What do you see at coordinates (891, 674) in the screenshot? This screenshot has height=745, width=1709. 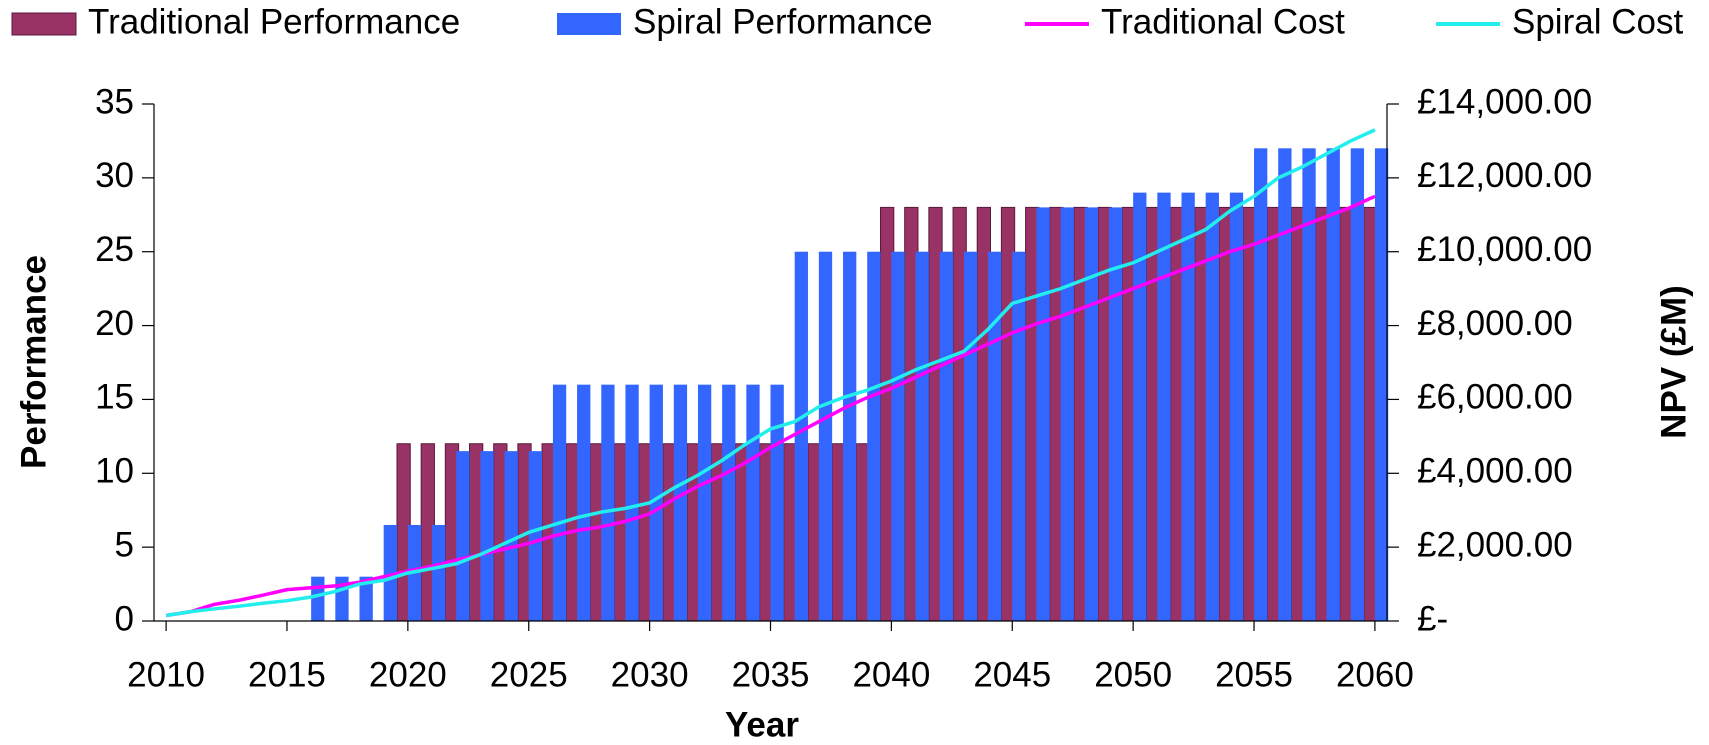 I see `x-tick-label: 2040` at bounding box center [891, 674].